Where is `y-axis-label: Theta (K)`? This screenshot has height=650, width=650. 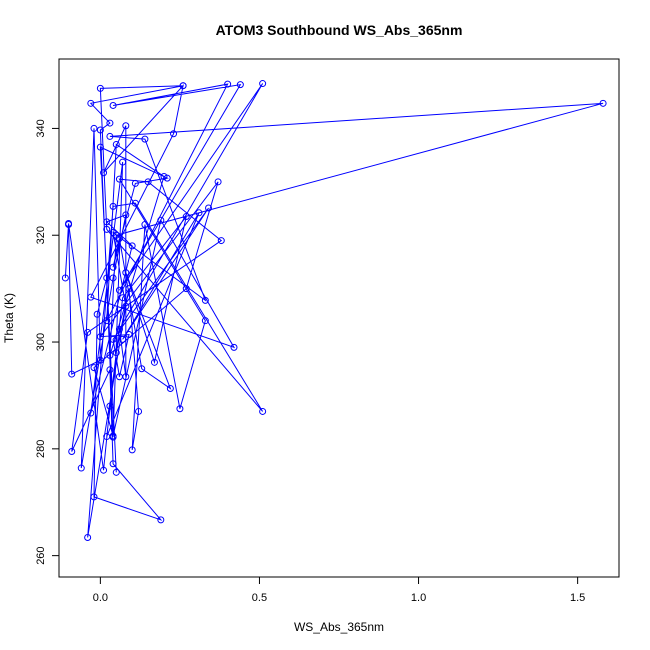
y-axis-label: Theta (K) is located at coordinates (9, 318).